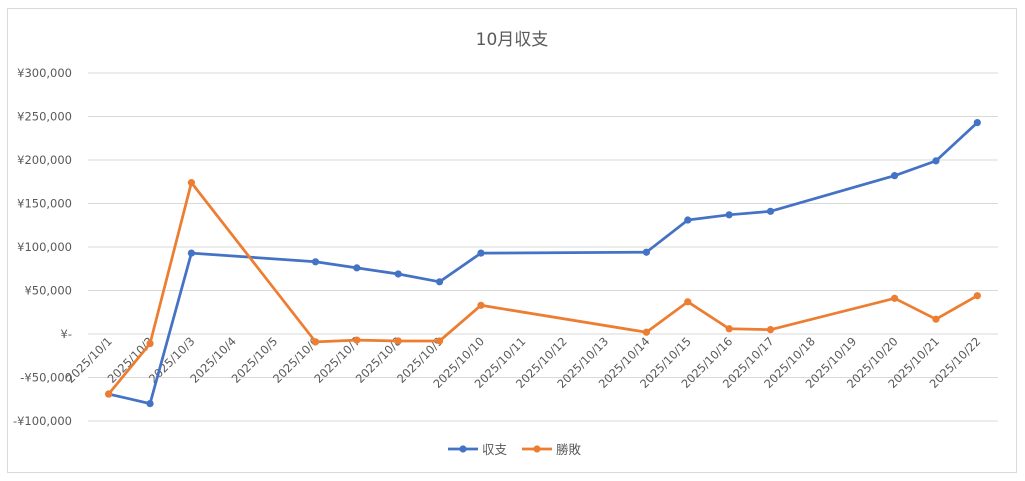  I want to click on y-tick-label: -¥50,000, so click(46, 378).